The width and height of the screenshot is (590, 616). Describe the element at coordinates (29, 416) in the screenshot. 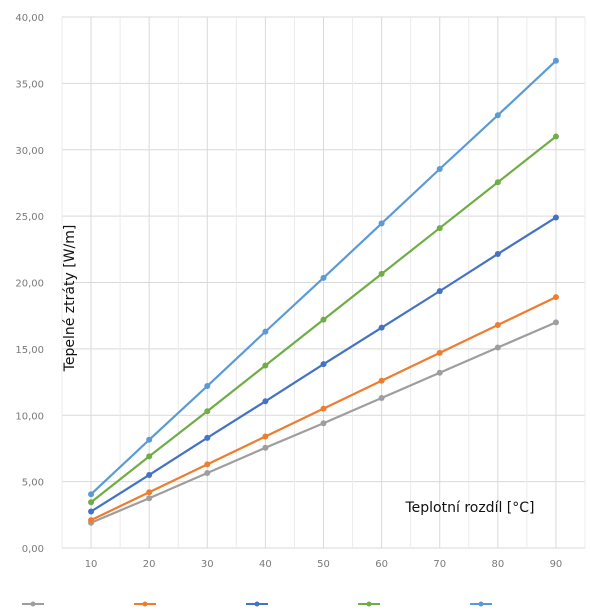

I see `y-tick-label: 10,00` at that location.